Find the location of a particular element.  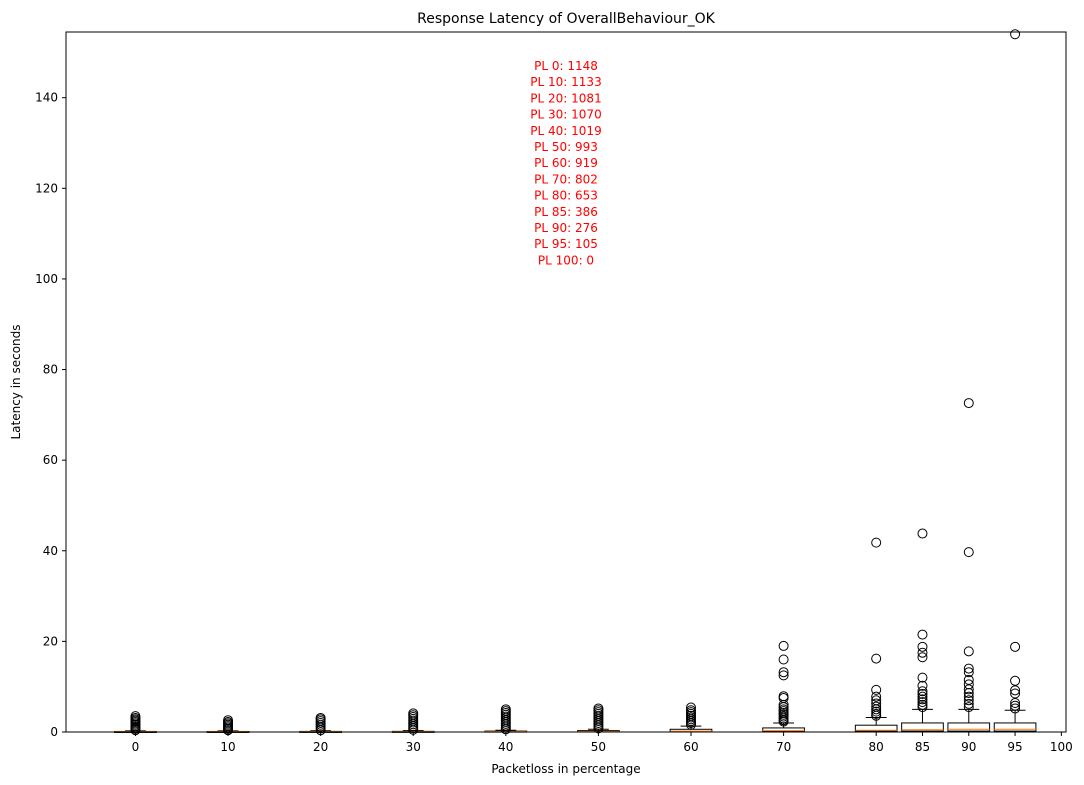

x-axis-label: Packetloss in percentage is located at coordinates (565, 769).